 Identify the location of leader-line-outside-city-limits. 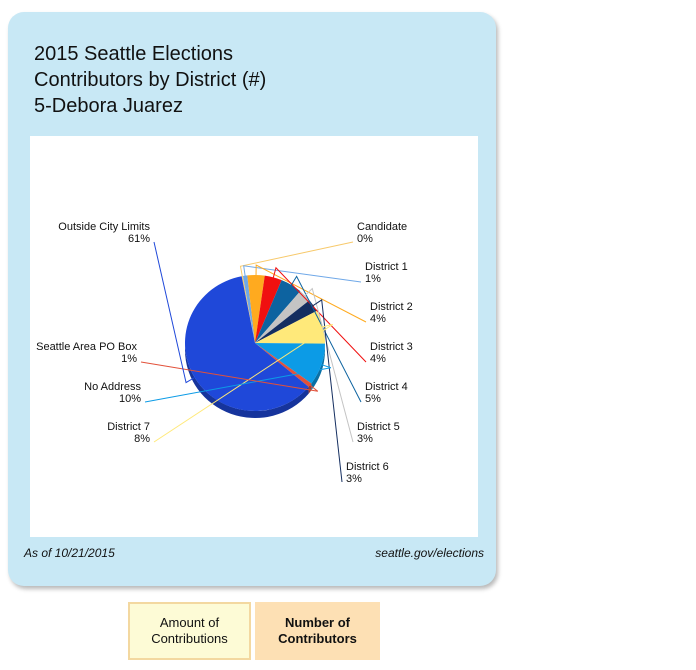
(175, 312).